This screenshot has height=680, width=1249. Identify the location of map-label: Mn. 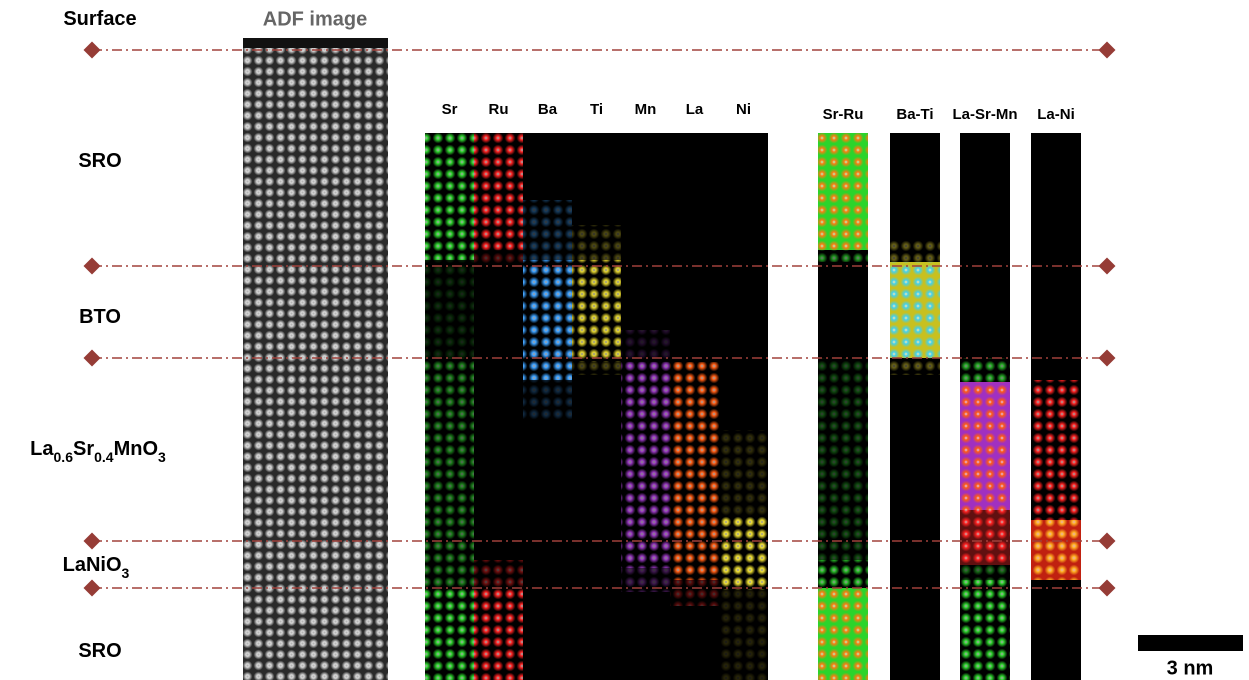
(646, 109).